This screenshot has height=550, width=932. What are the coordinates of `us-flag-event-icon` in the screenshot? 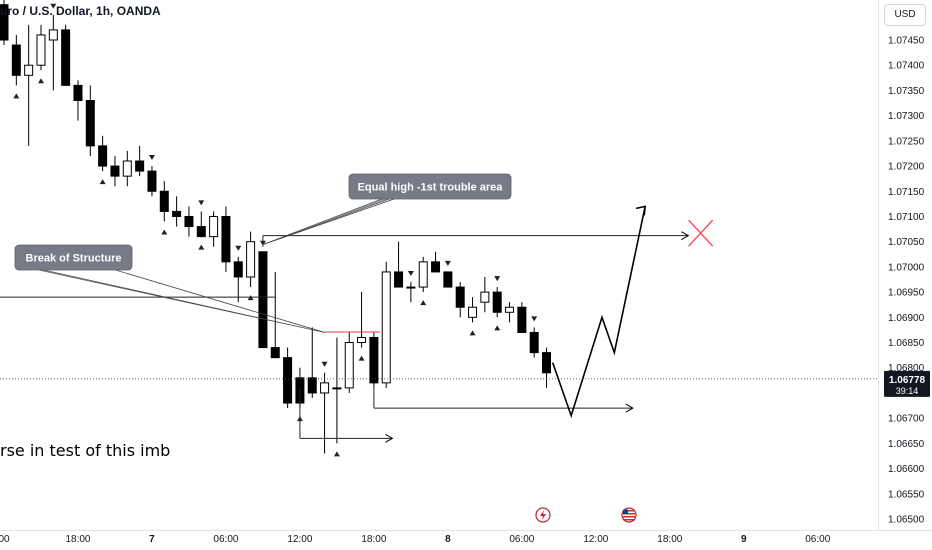 It's located at (629, 515).